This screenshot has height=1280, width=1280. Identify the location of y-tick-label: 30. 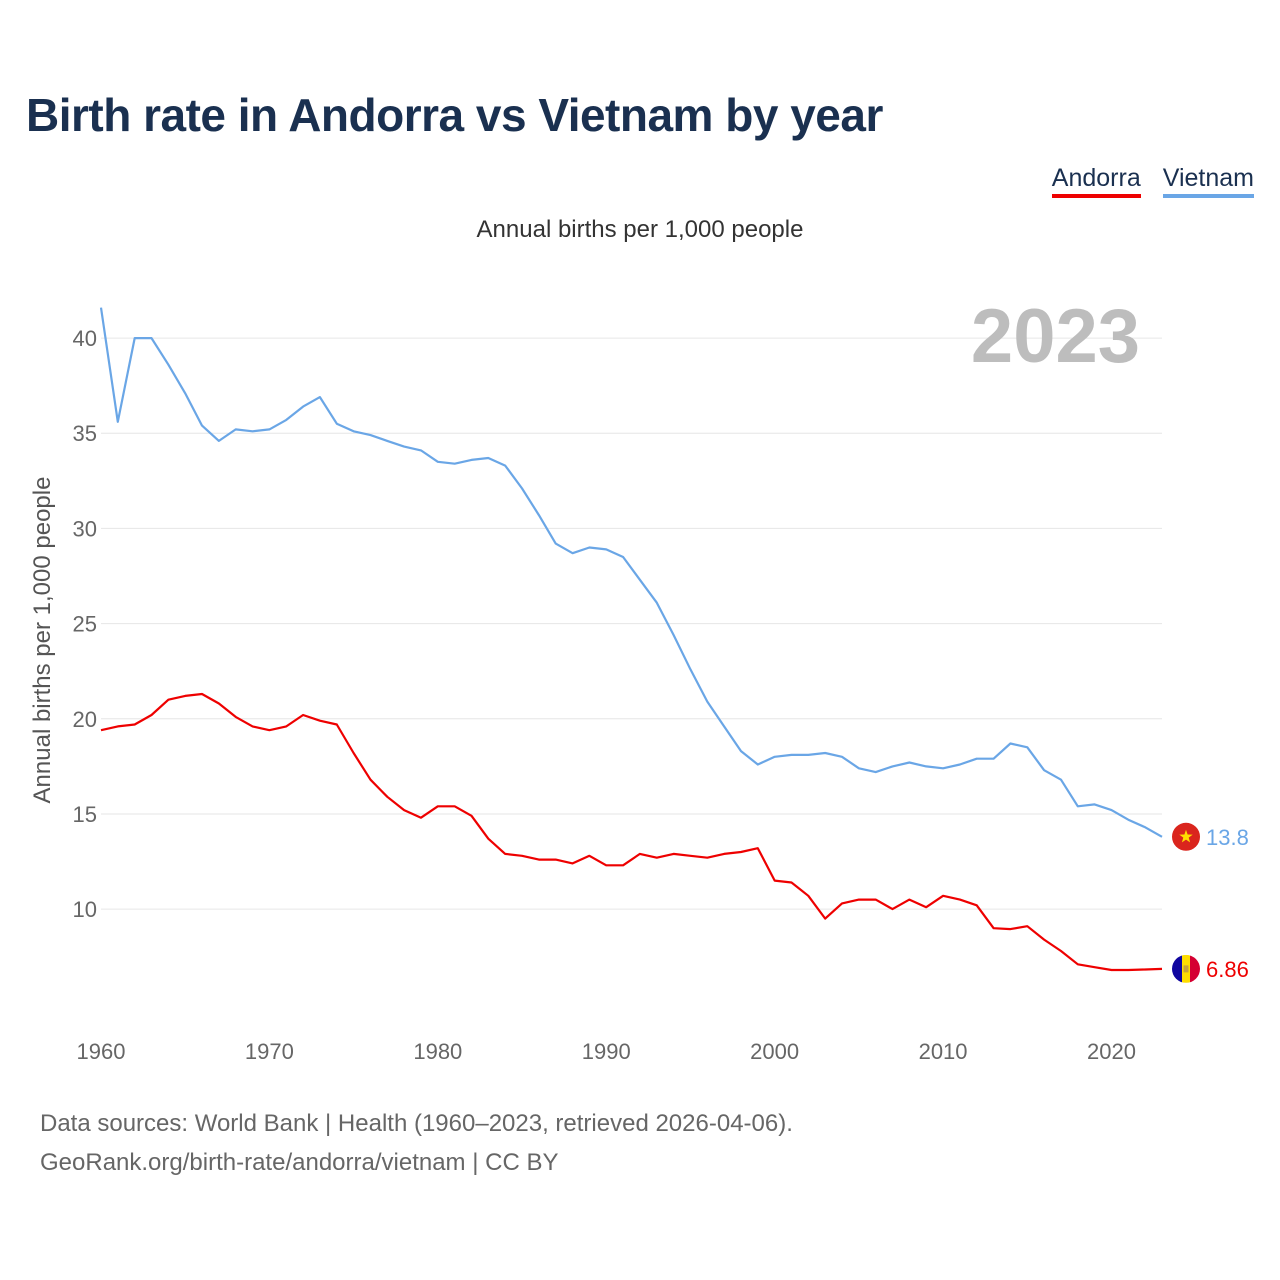
(85, 528).